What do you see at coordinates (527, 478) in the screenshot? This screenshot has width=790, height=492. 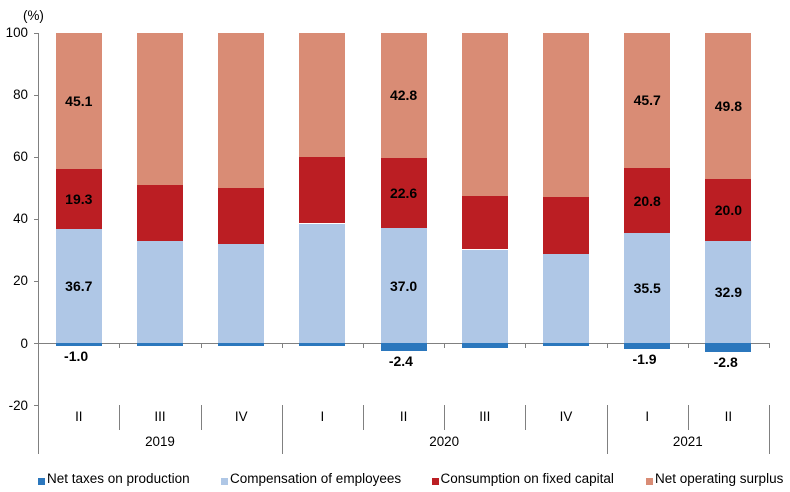 I see `legend-label: Consumption on fixed capital` at bounding box center [527, 478].